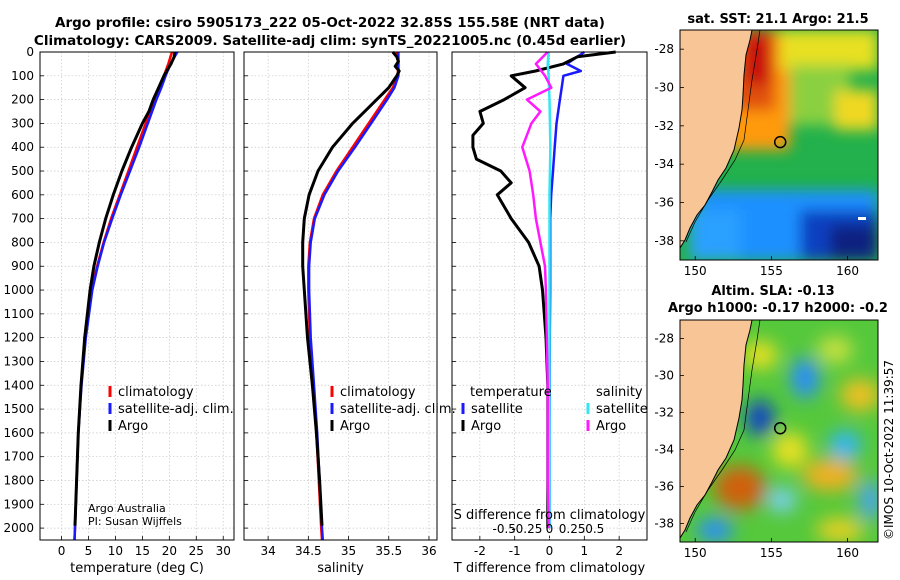 The image size is (900, 580). Describe the element at coordinates (619, 392) in the screenshot. I see `diff-legend-salinity-title: salinity` at that location.